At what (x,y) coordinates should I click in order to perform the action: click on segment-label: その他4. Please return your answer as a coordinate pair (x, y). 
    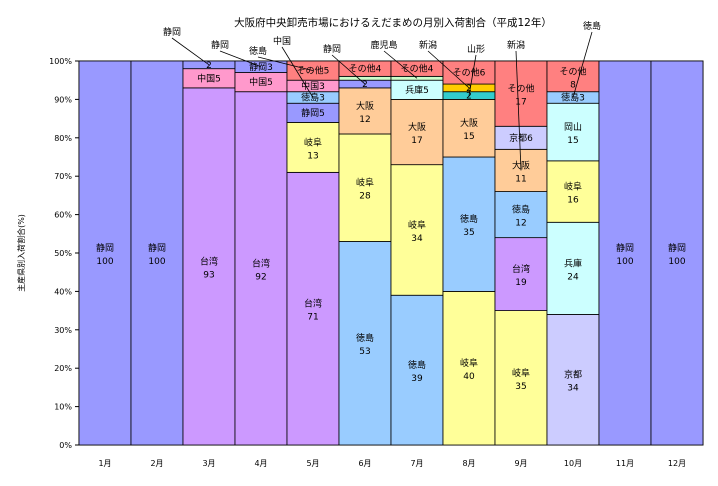
    Looking at the image, I should click on (365, 69).